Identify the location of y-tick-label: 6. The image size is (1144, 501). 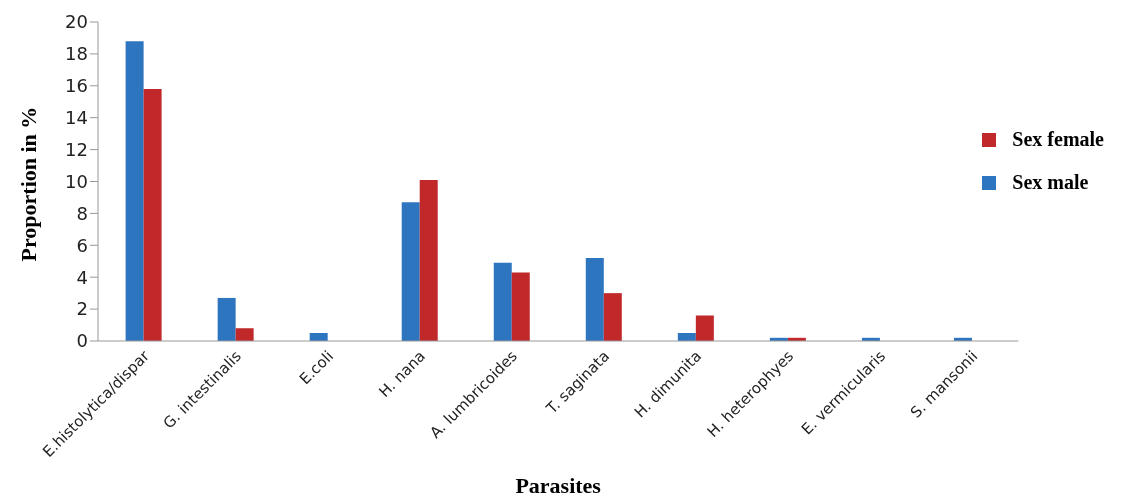
(82, 245).